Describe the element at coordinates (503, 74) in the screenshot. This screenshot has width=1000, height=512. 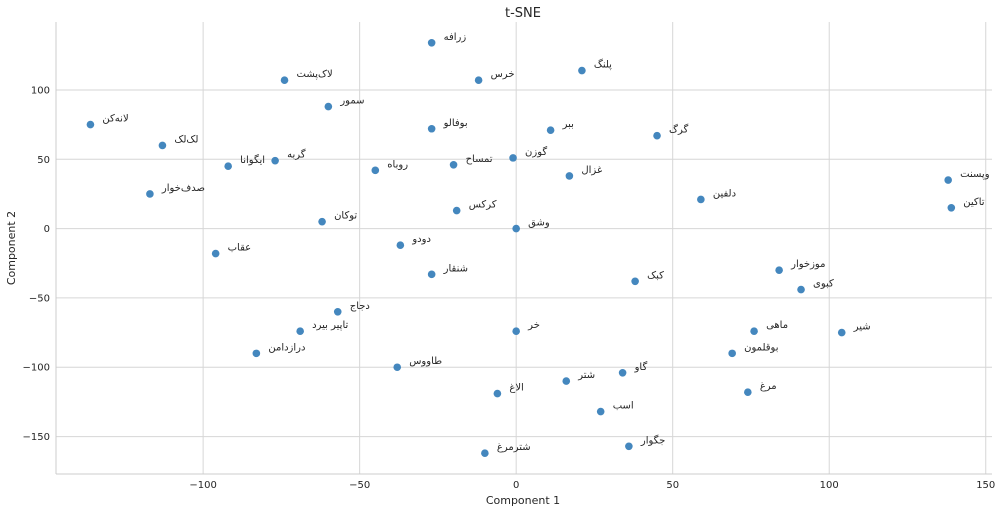
I see `point-label: خرس` at that location.